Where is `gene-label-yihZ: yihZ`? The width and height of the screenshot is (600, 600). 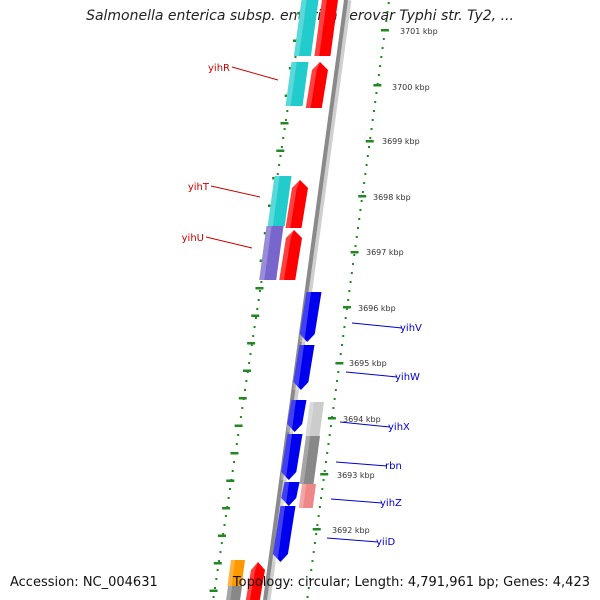 gene-label-yihZ: yihZ is located at coordinates (391, 503).